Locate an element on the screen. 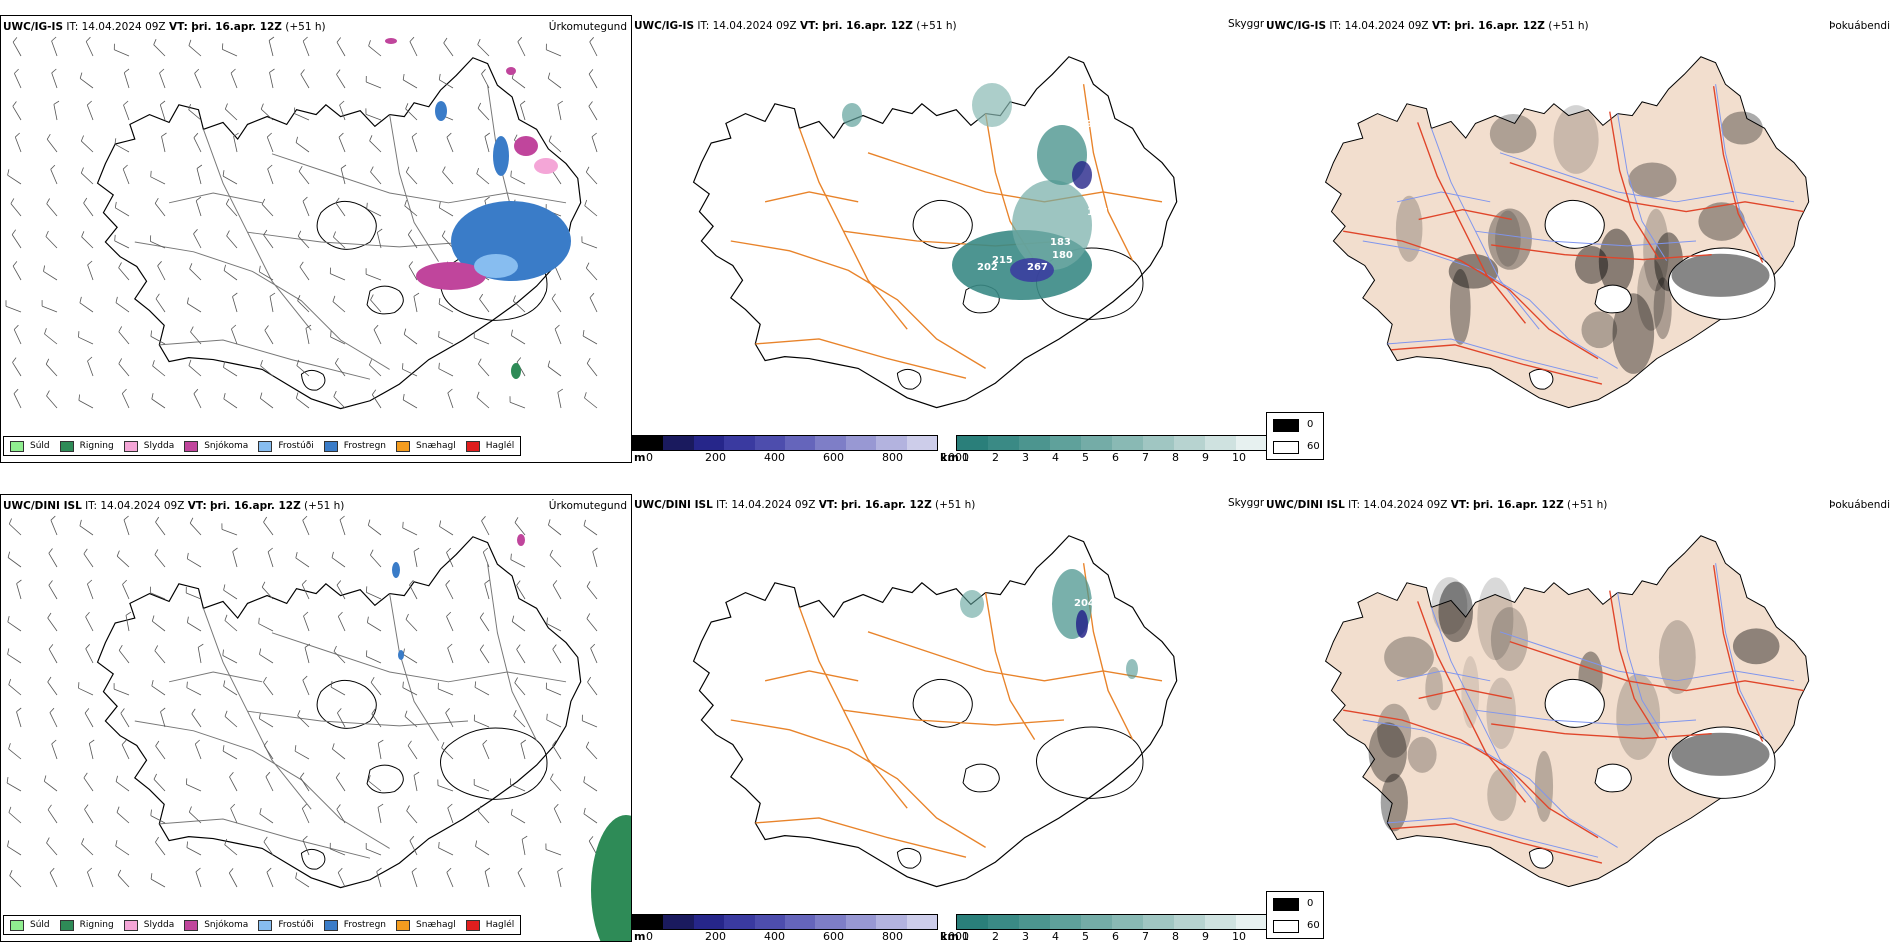 Image resolution: width=1900 pixels, height=950 pixels. legend-label: Slydda is located at coordinates (159, 446).